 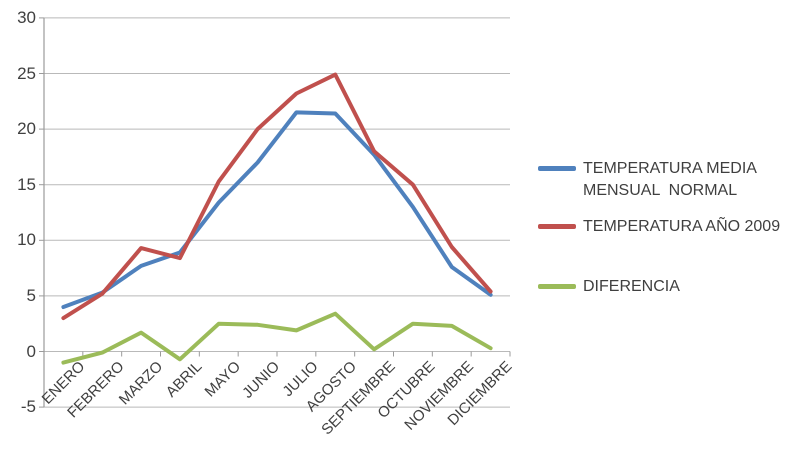 I want to click on y-axis-tick-label: 20, so click(x=26, y=129).